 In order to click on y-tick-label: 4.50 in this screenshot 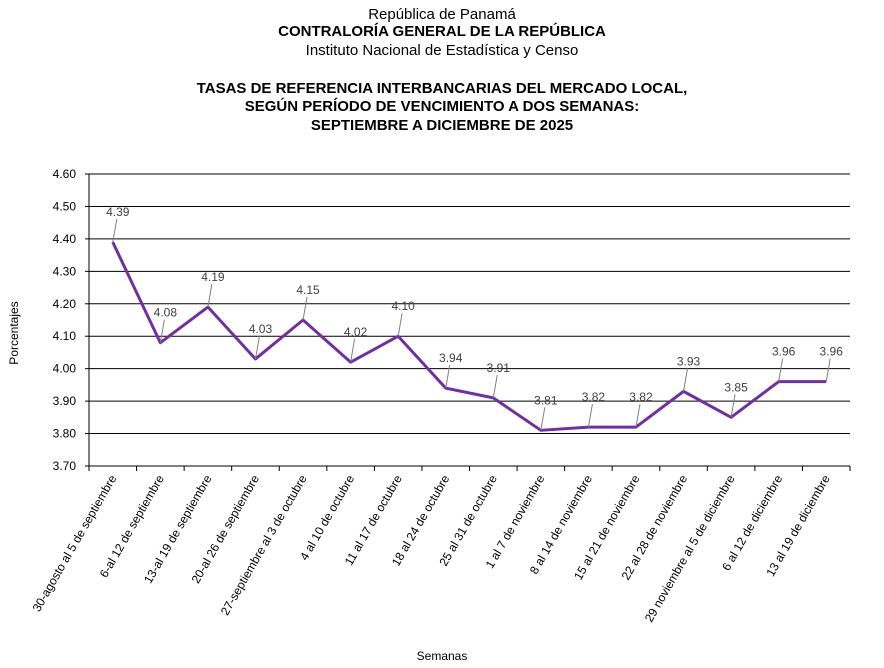, I will do `click(65, 206)`.